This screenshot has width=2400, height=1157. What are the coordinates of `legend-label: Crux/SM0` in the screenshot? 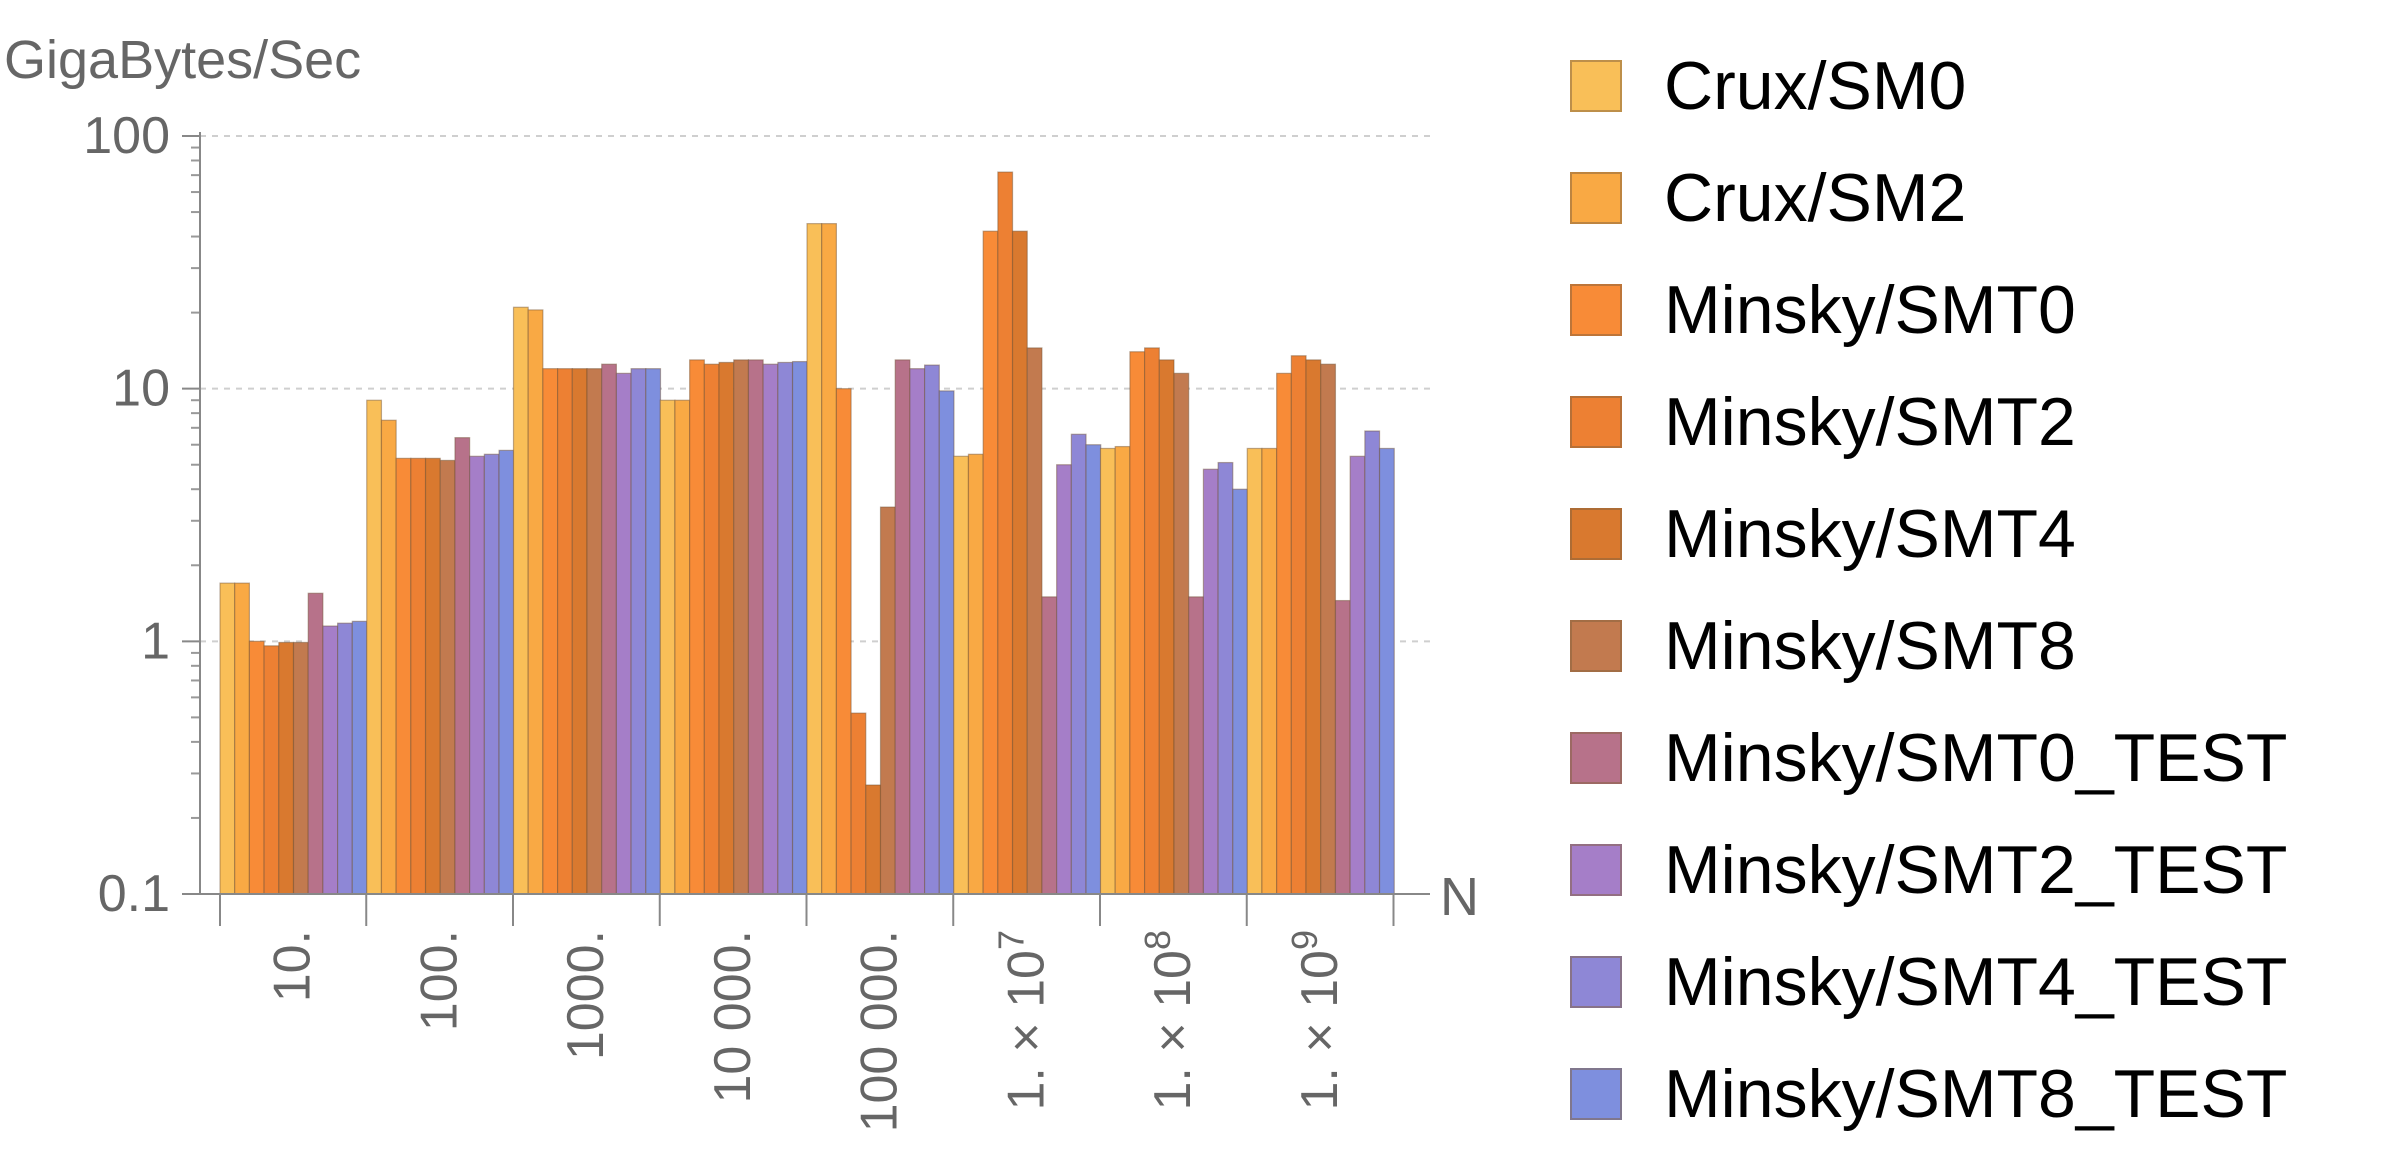 It's located at (1815, 86).